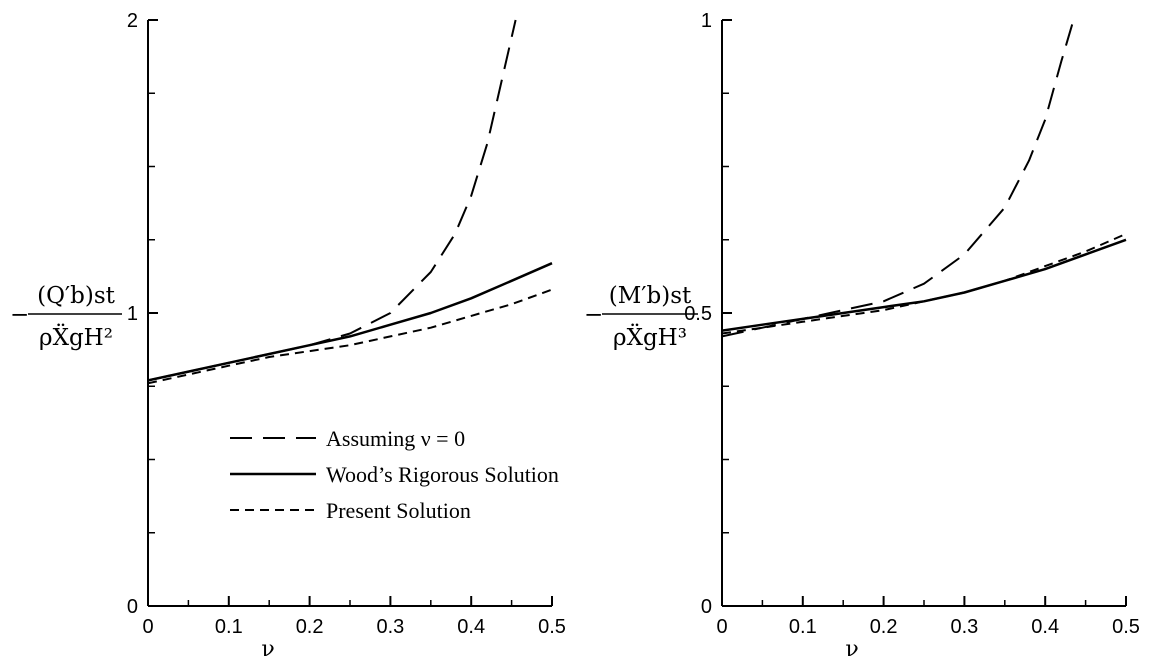 This screenshot has height=658, width=1152. What do you see at coordinates (132, 21) in the screenshot?
I see `left-chart-y-tick-label: 2` at bounding box center [132, 21].